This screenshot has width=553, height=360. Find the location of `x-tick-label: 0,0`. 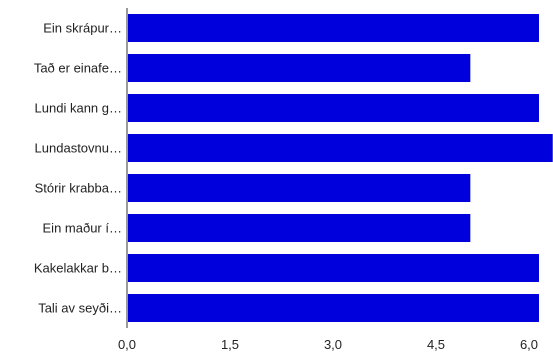

x-tick-label: 0,0 is located at coordinates (127, 344).